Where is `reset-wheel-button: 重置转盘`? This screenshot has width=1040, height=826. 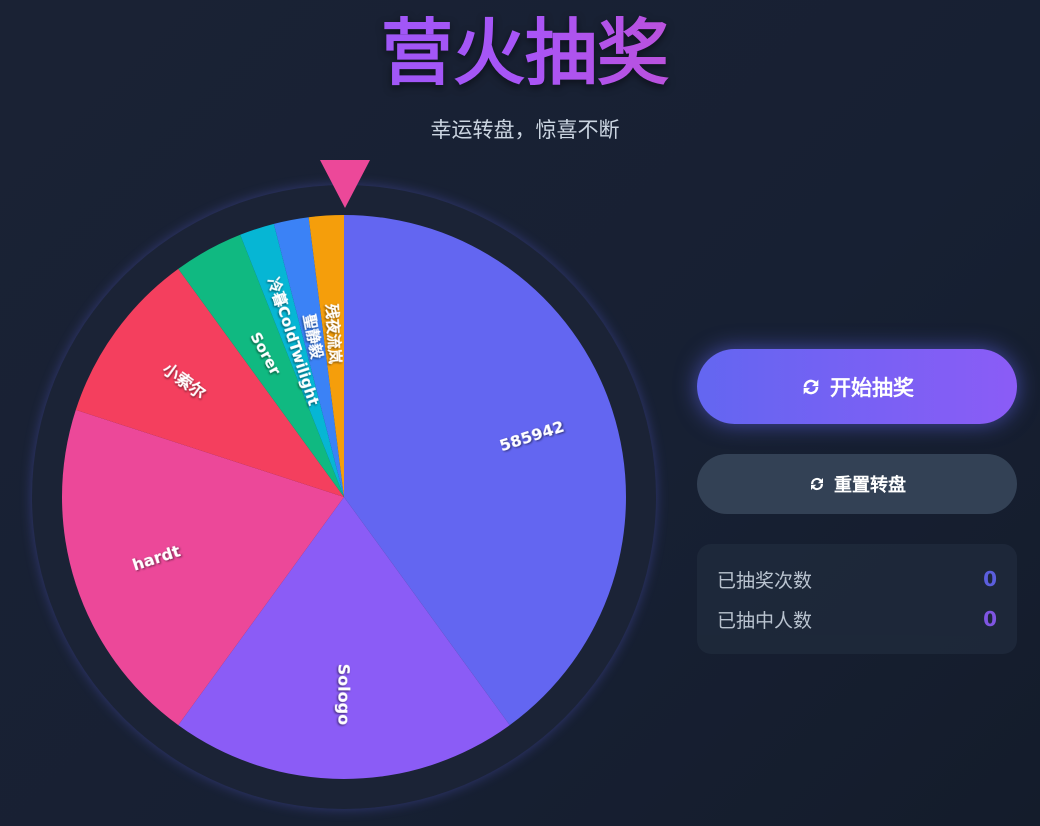
reset-wheel-button: 重置转盘 is located at coordinates (857, 484).